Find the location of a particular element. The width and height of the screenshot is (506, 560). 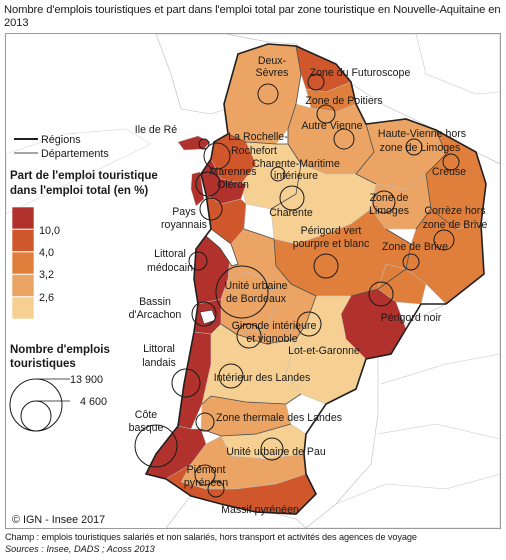

legend-region-label: Régions is located at coordinates (61, 140).